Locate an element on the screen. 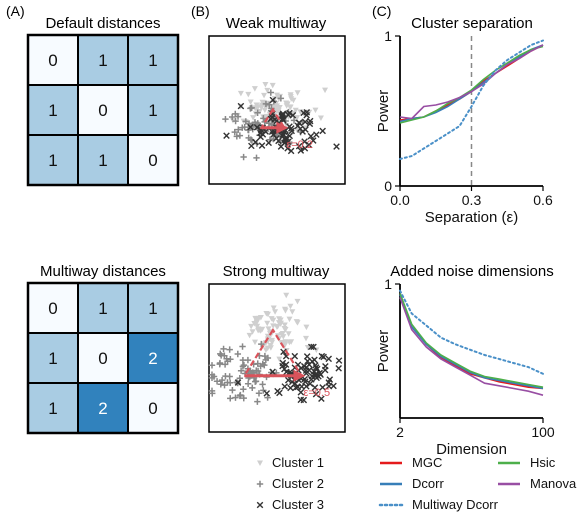 The height and width of the screenshot is (527, 582). scatter-weak-title: Weak multiway is located at coordinates (276, 23).